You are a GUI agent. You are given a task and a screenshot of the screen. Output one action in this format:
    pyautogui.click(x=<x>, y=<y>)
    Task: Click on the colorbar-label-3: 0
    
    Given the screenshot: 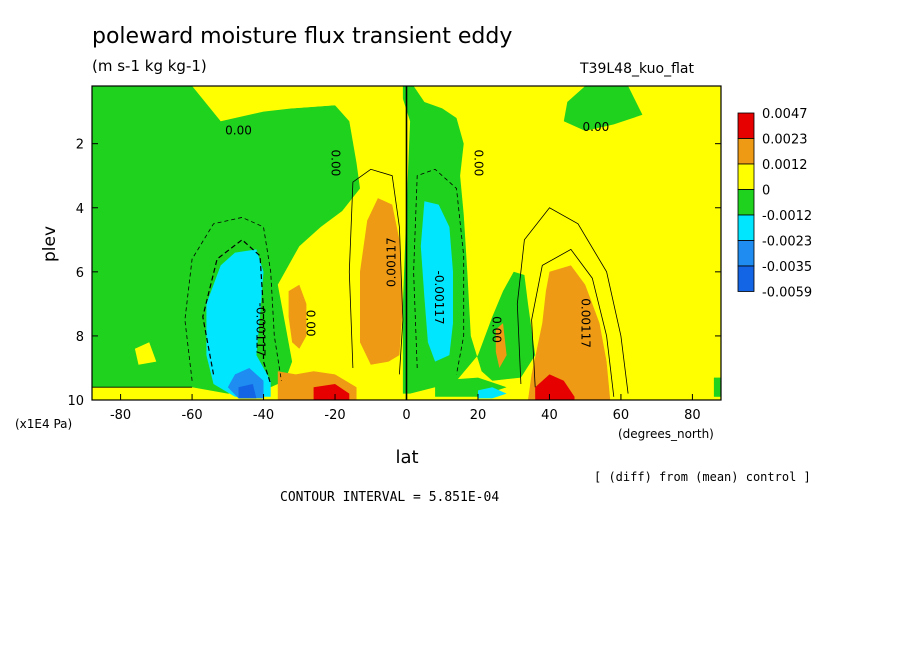 What is the action you would take?
    pyautogui.click(x=766, y=191)
    